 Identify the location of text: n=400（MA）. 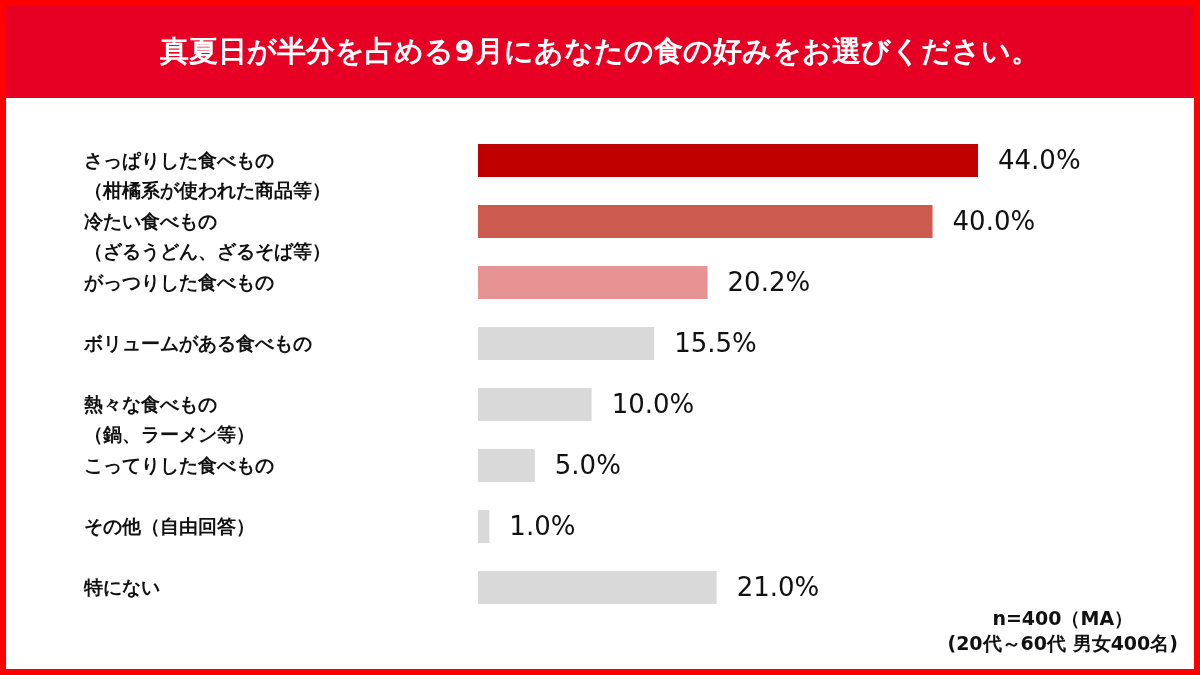
(1063, 618).